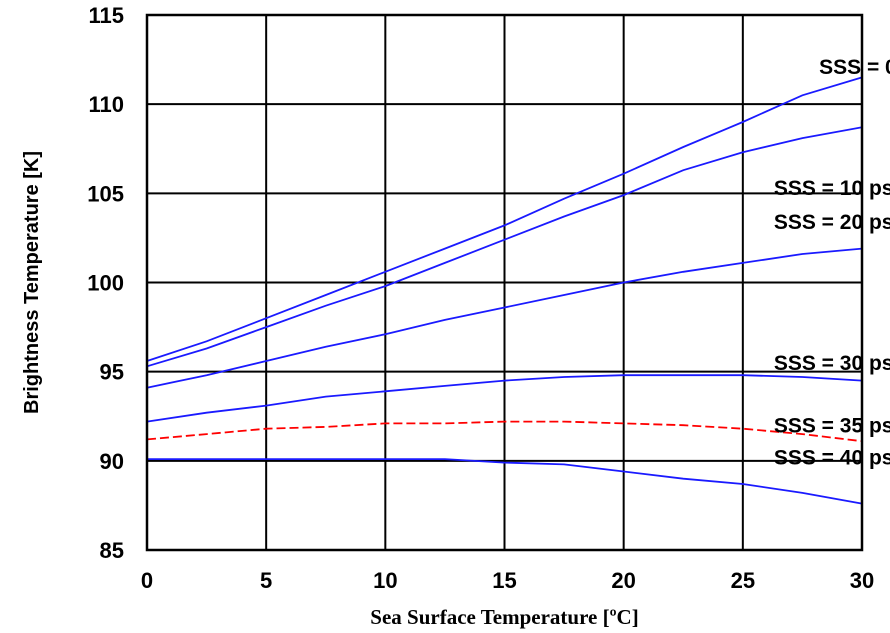 The width and height of the screenshot is (890, 633). Describe the element at coordinates (862, 580) in the screenshot. I see `x-tick-label: 30` at that location.